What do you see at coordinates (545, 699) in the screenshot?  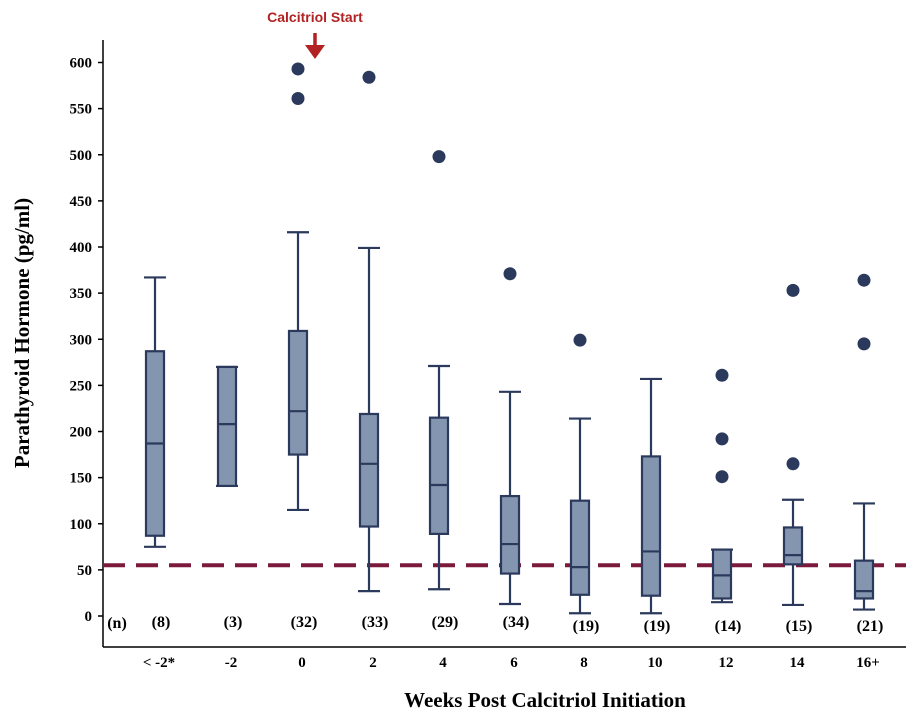 I see `x-axis-label: Weeks Post Calcitriol Initiation` at bounding box center [545, 699].